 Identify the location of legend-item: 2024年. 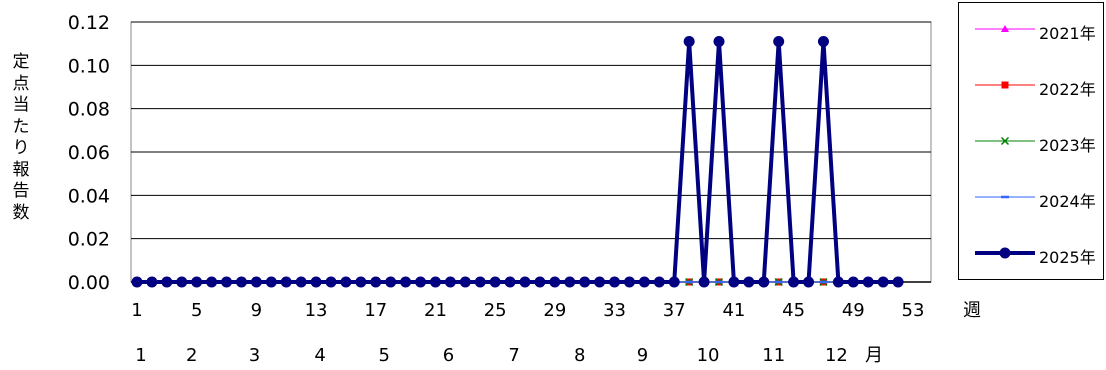
(1032, 198).